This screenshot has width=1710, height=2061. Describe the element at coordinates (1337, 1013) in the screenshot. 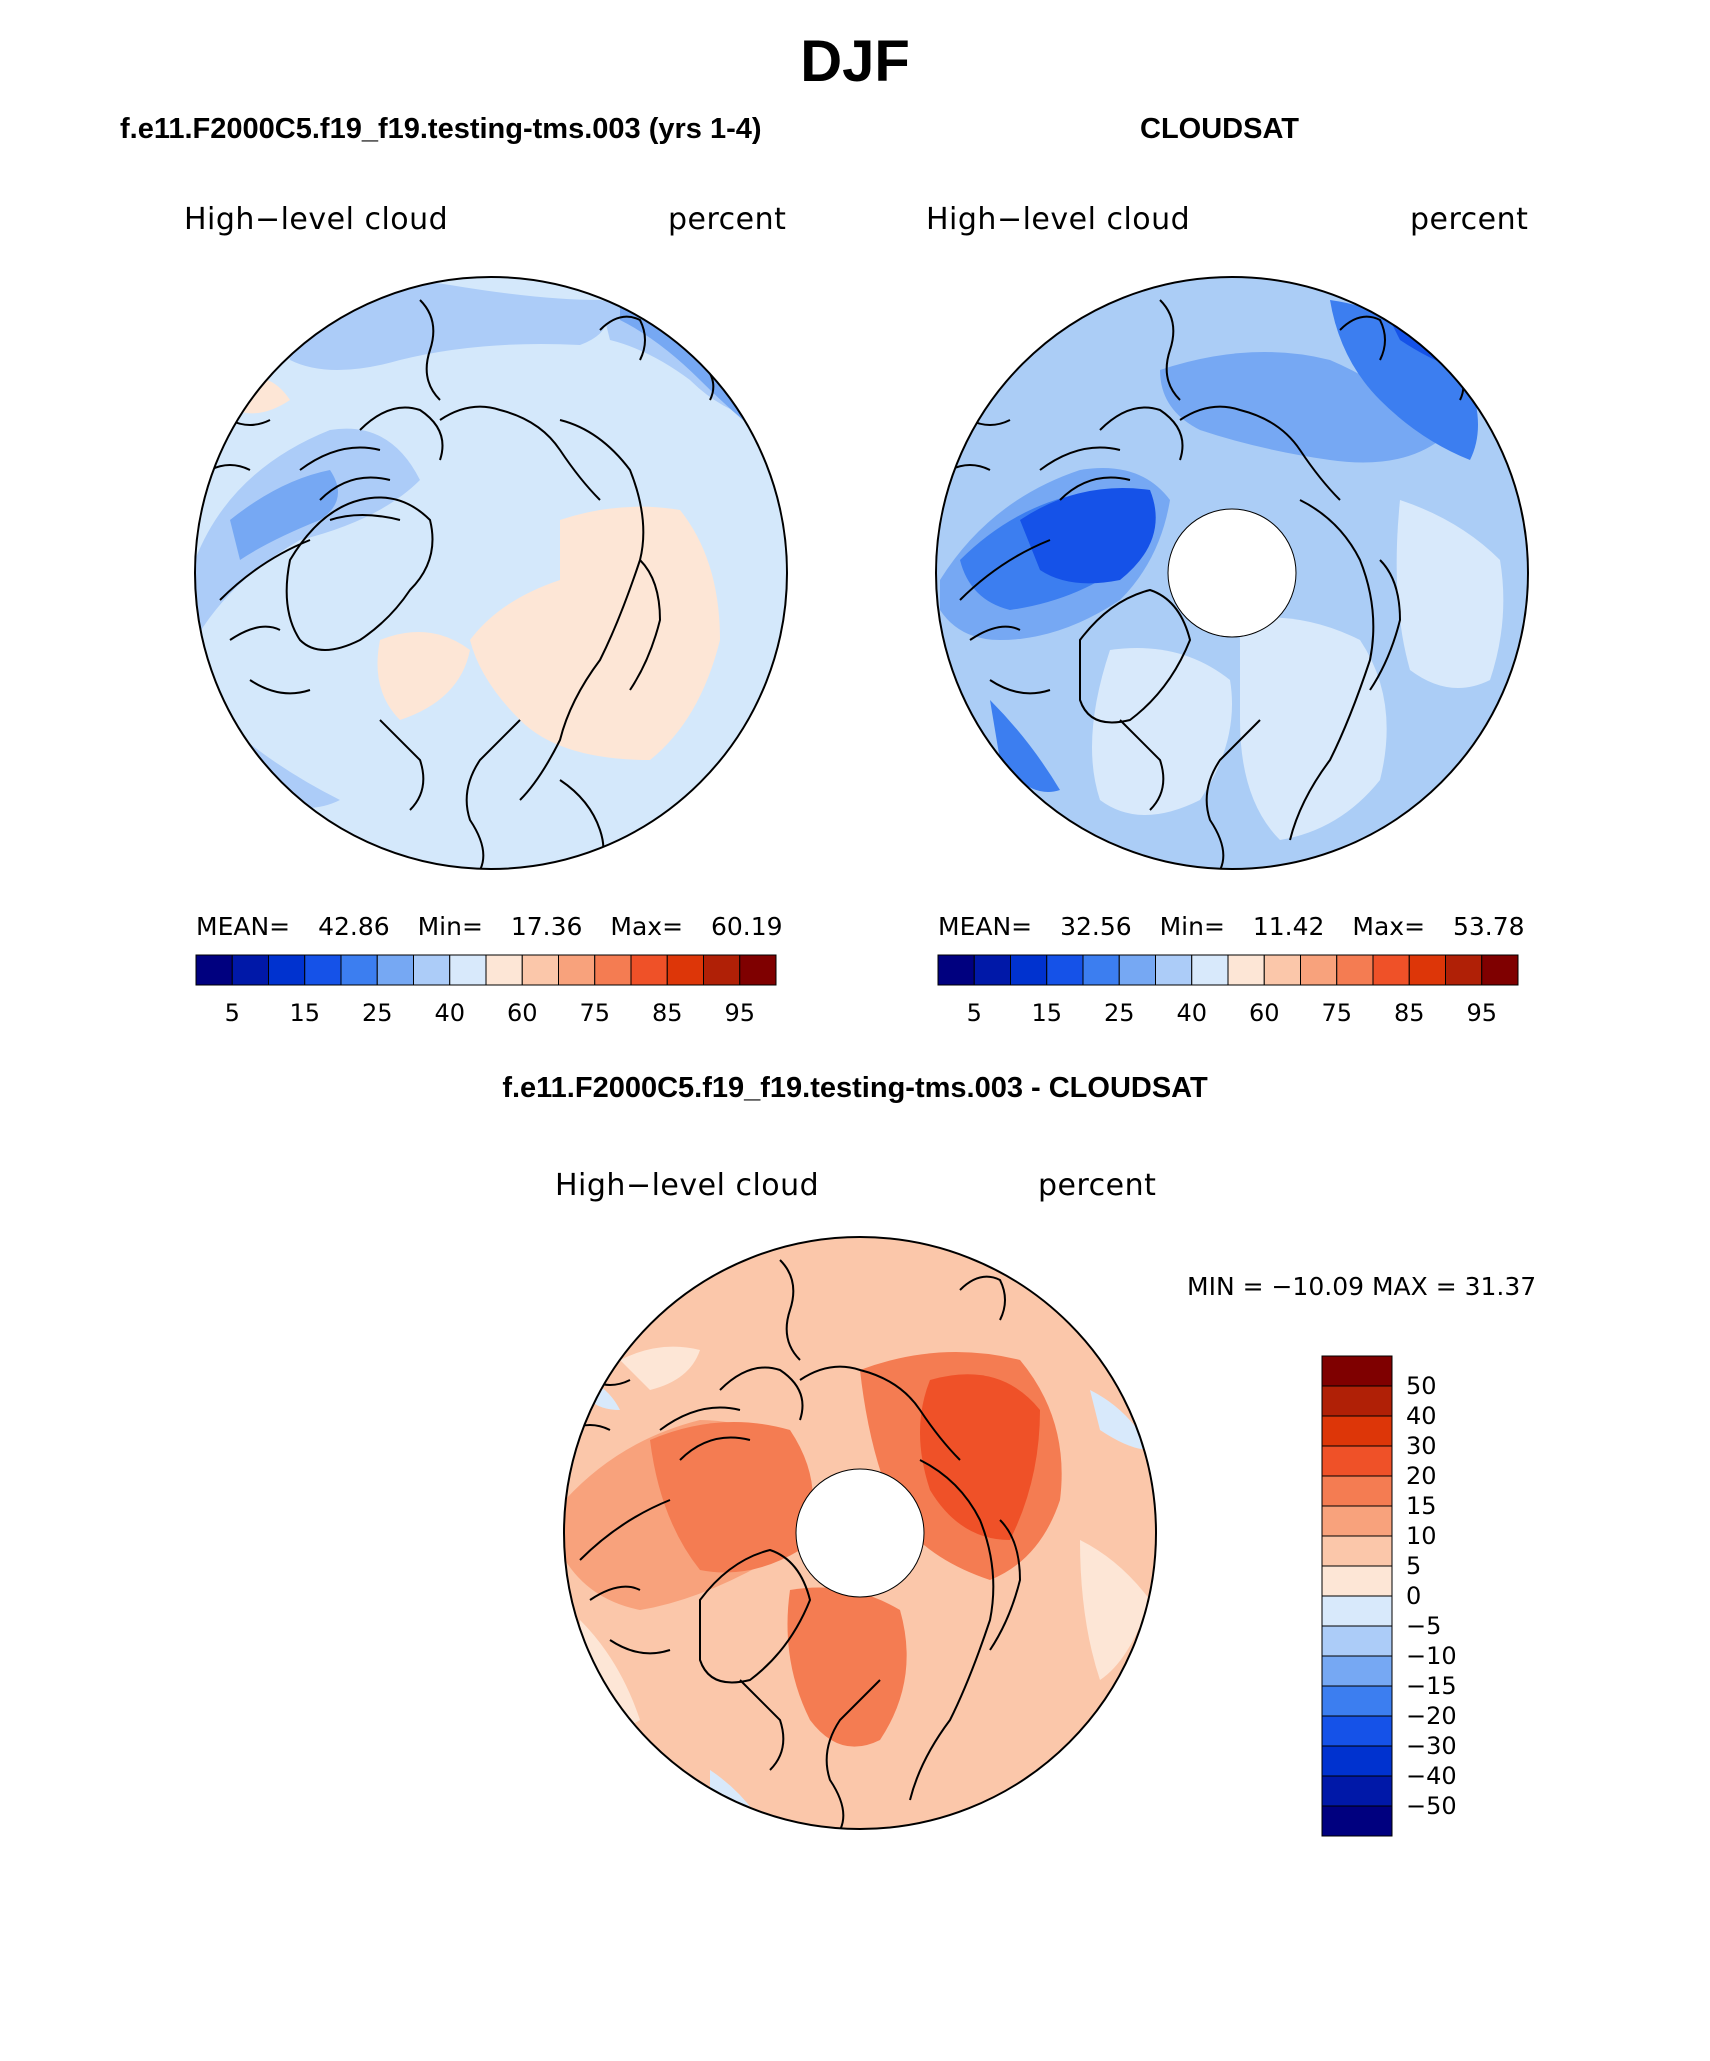

I see `obs-colorbar-tick-label: 75` at that location.